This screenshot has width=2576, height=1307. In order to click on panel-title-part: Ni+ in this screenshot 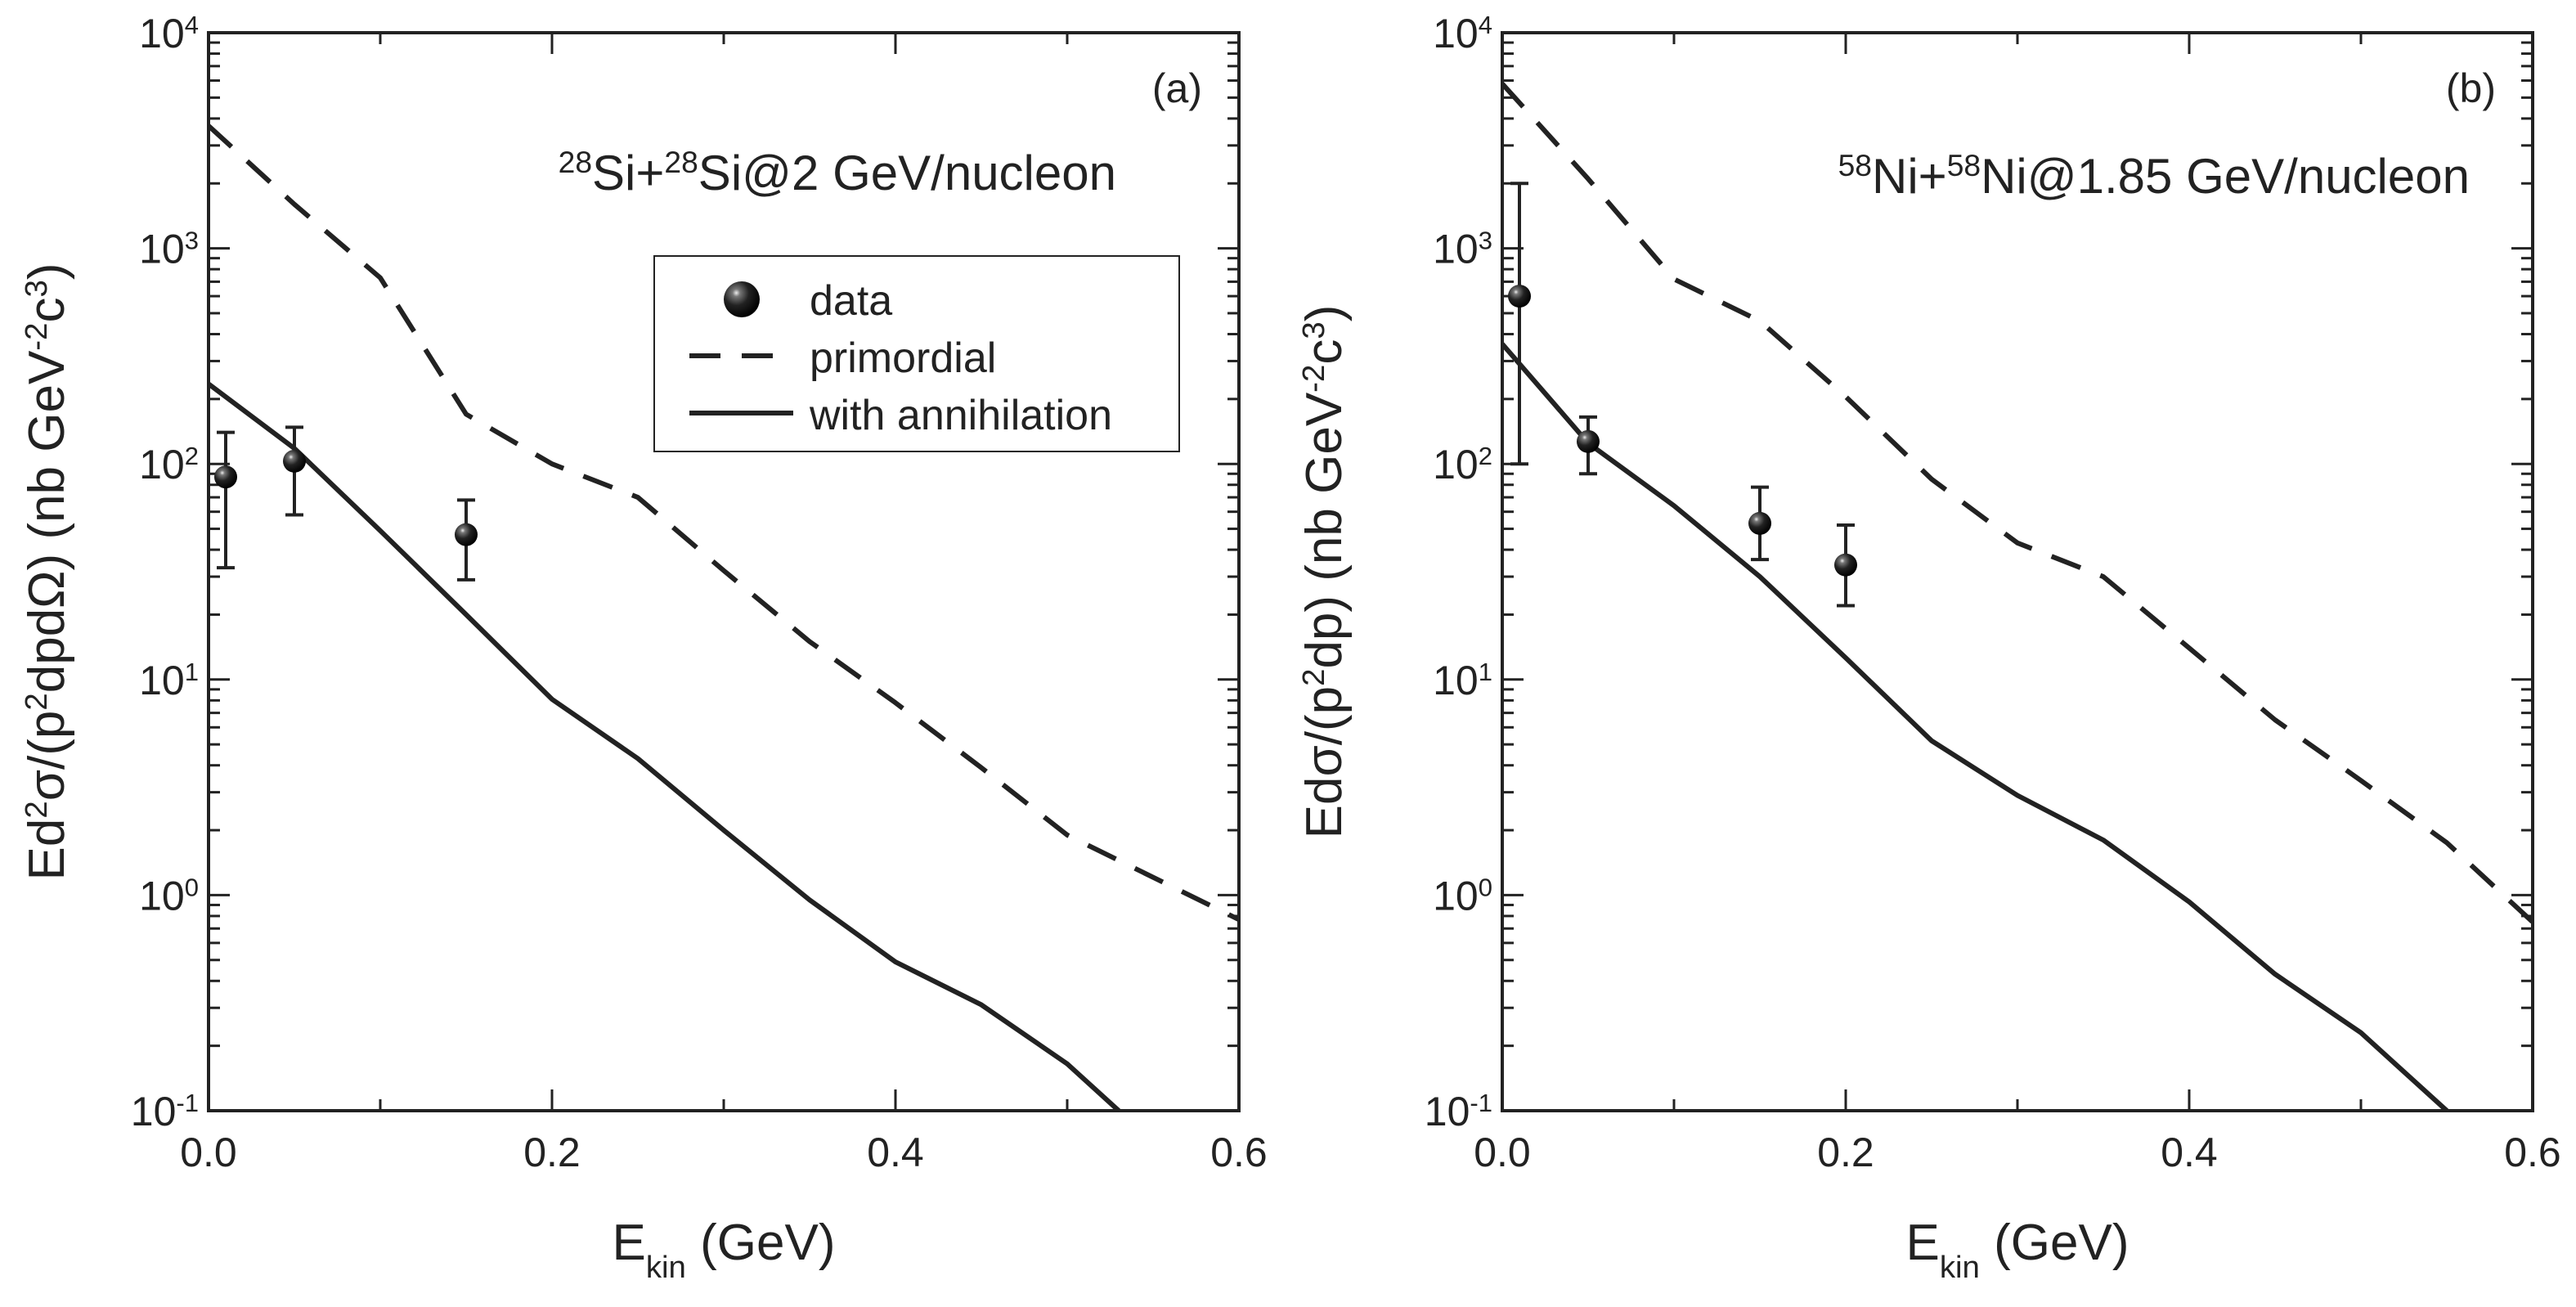, I will do `click(1909, 176)`.